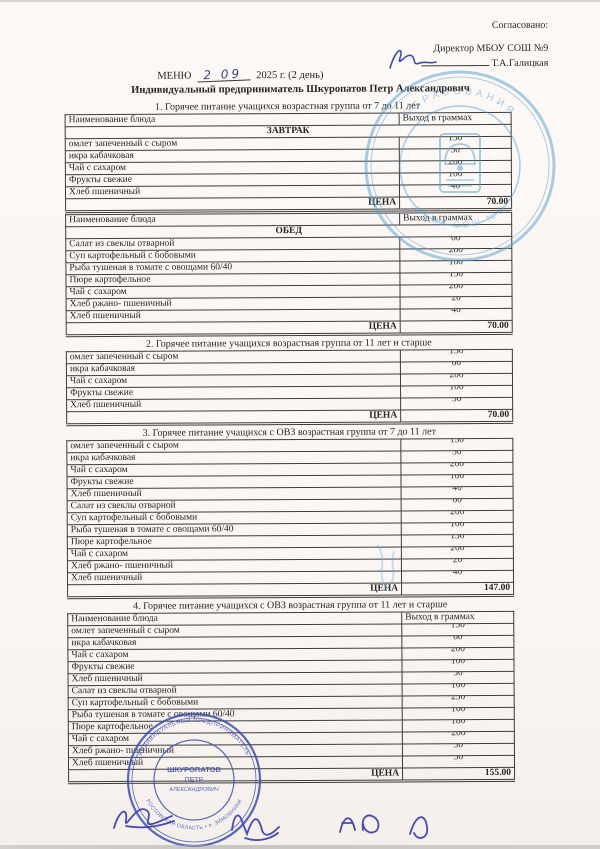 The image size is (600, 849). What do you see at coordinates (224, 75) in the screenshot?
I see `handwritten-date: 2 09` at bounding box center [224, 75].